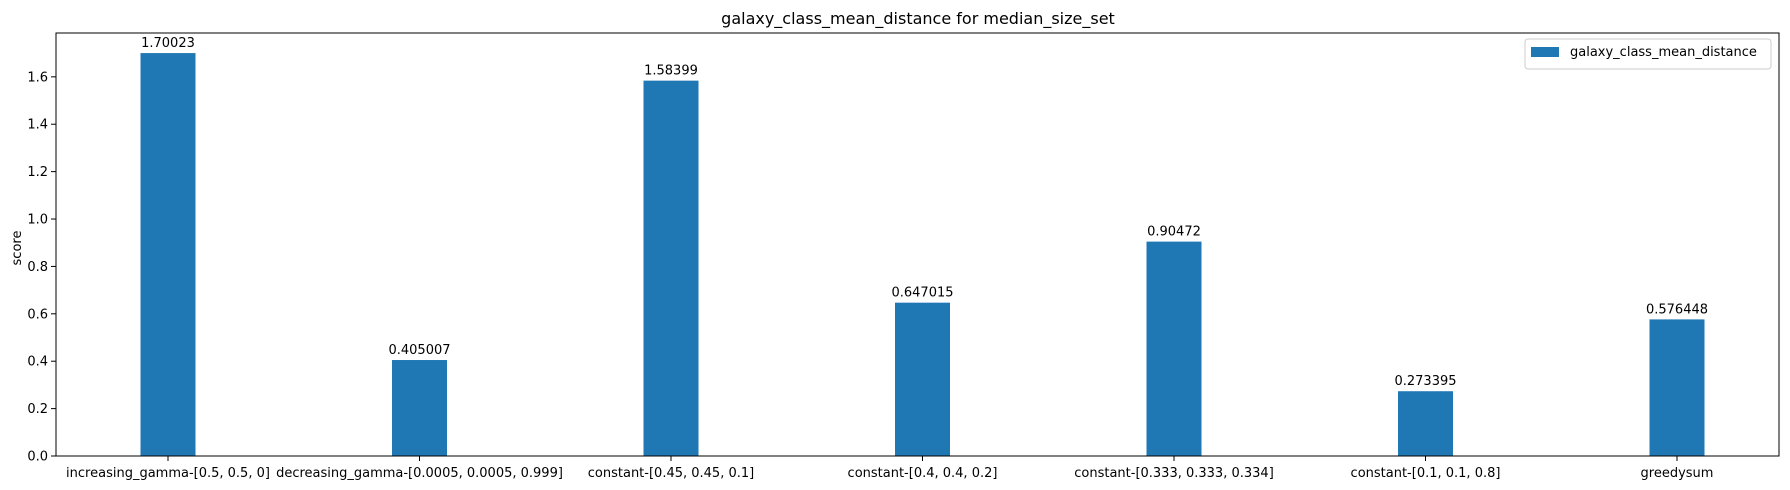 This screenshot has height=490, width=1790. What do you see at coordinates (37, 362) in the screenshot?
I see `y-tick-label: 0.4` at bounding box center [37, 362].